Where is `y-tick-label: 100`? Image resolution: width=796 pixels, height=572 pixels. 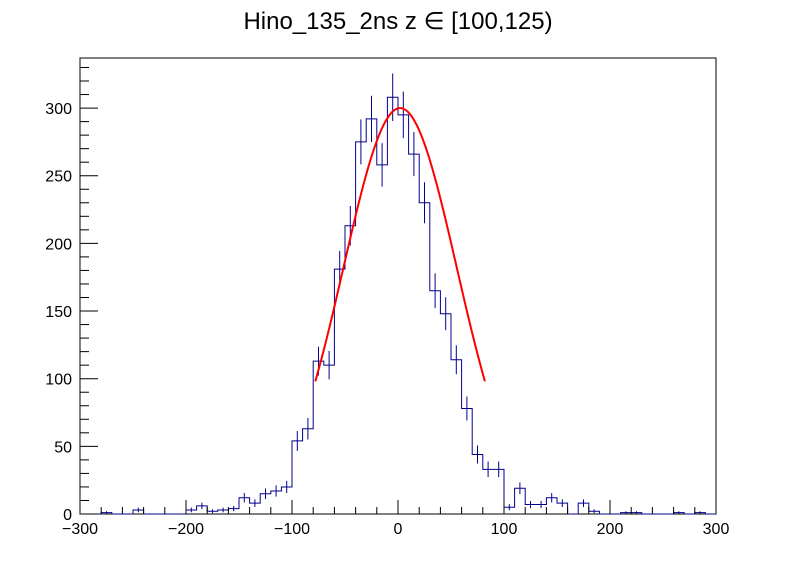
y-tick-label: 100 is located at coordinates (58, 380).